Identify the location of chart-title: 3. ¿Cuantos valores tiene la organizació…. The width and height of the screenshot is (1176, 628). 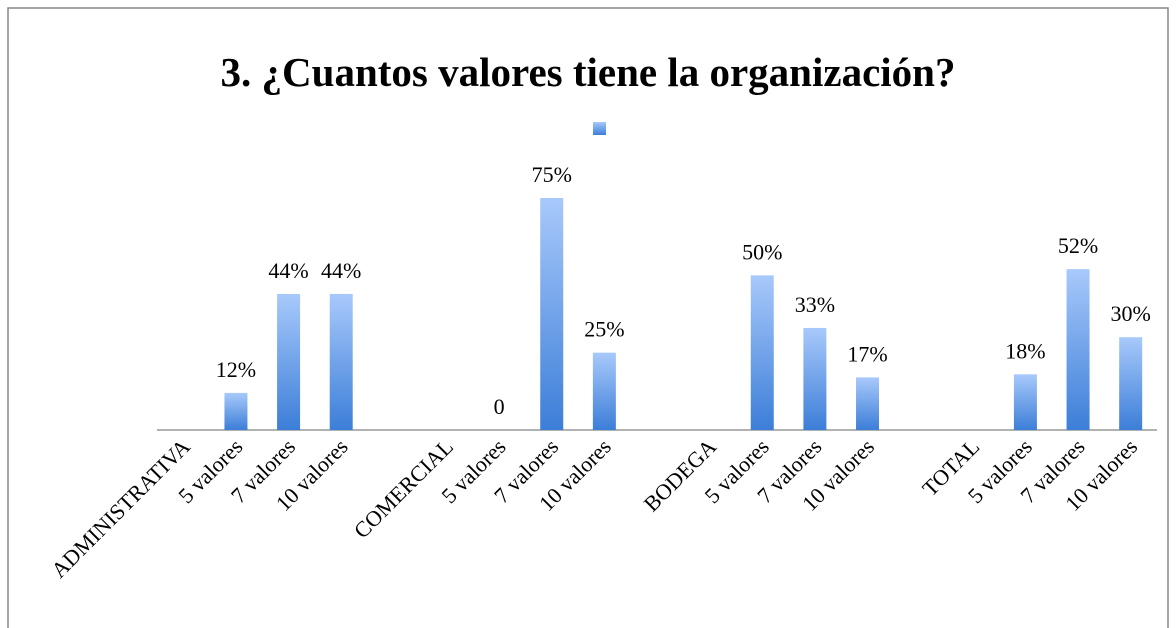
(588, 72).